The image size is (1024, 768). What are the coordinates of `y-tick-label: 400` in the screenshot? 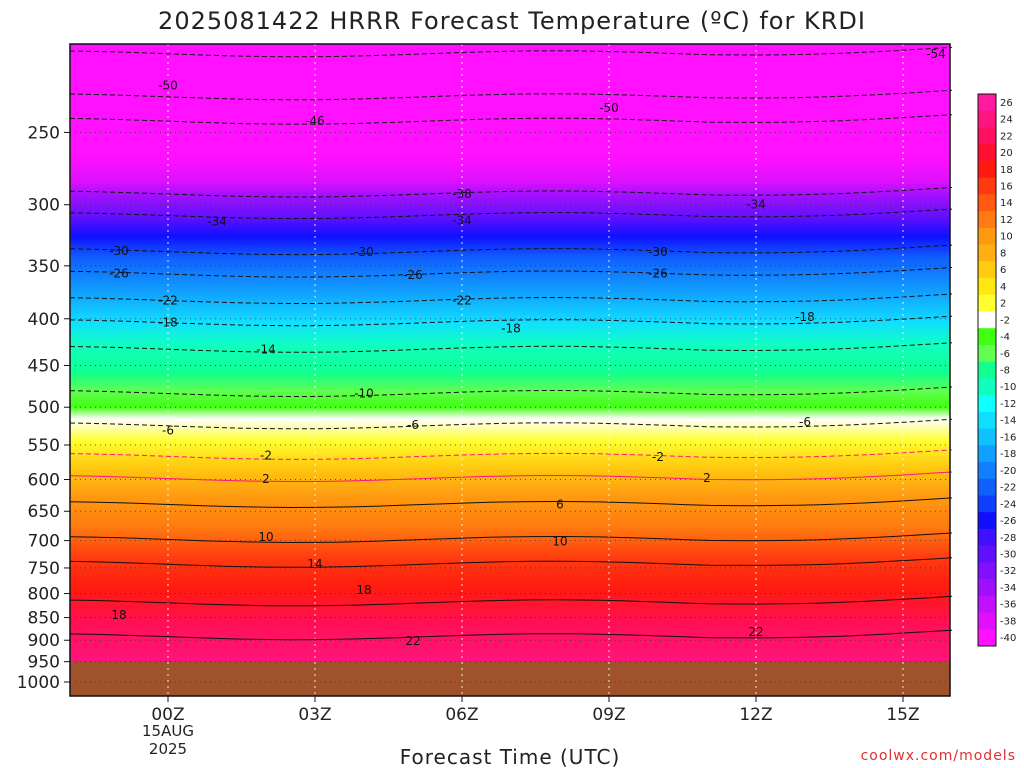 It's located at (44, 320).